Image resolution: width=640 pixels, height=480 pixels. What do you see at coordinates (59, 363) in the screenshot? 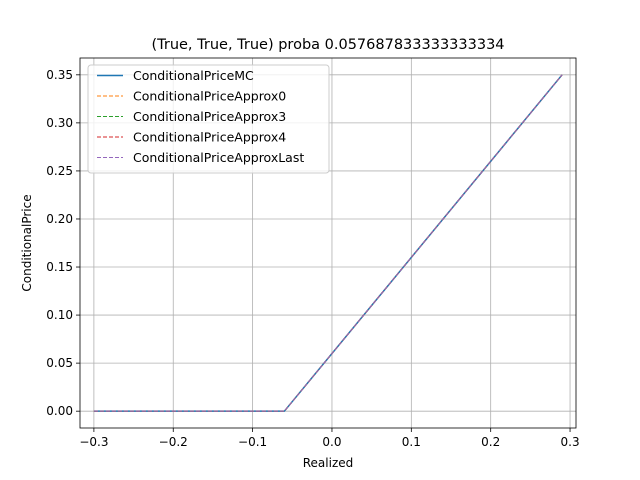
I see `y-tick-label: 0.05` at bounding box center [59, 363].